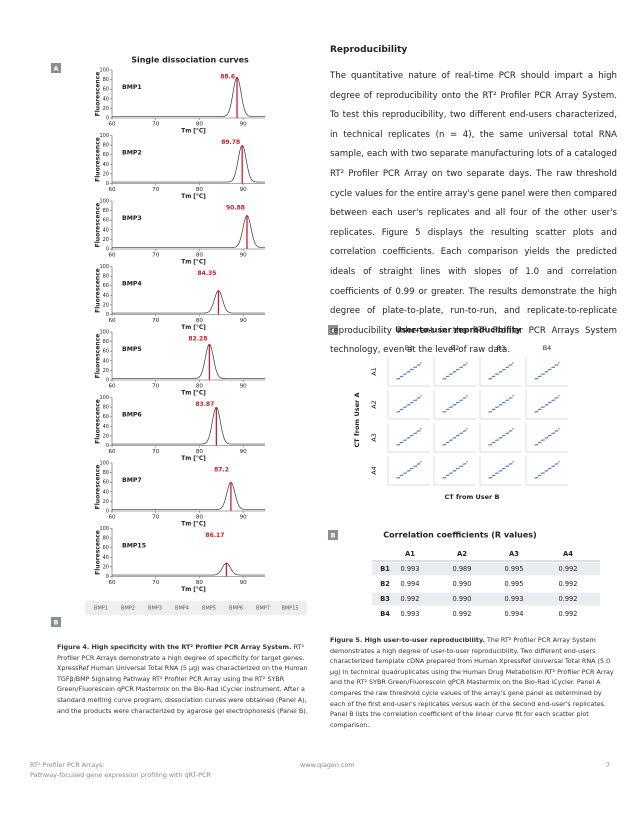  I want to click on y-tick-label: 80, so click(106, 80).